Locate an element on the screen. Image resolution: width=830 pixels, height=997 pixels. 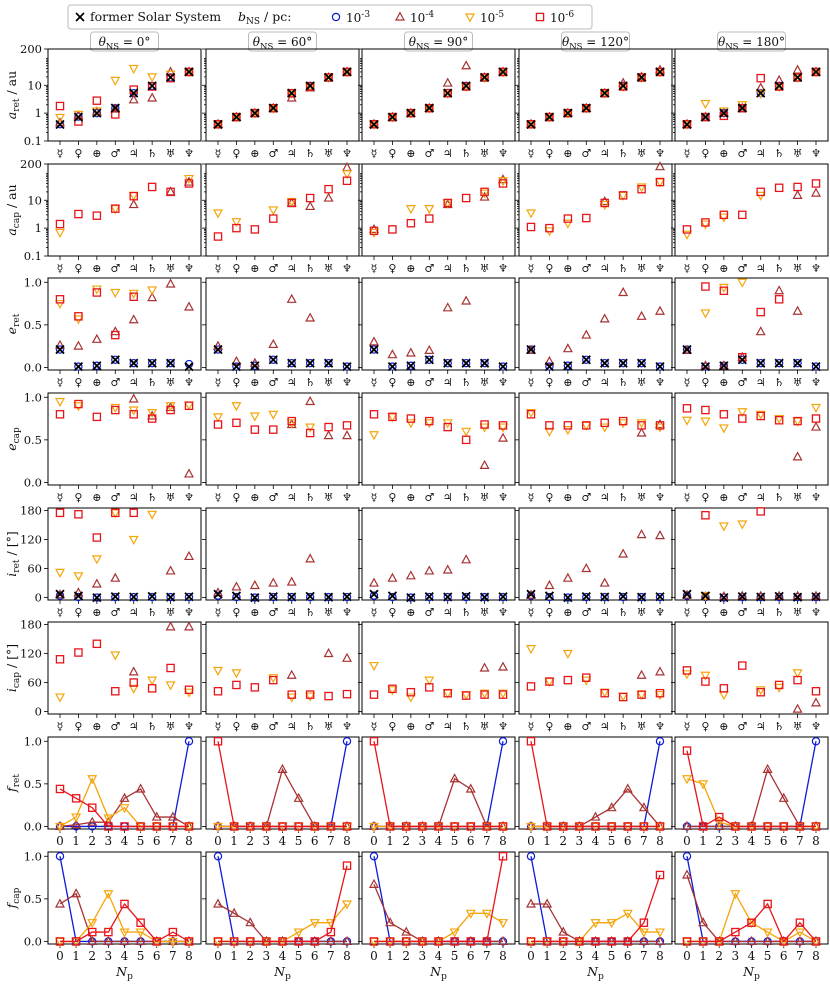
np-tick-label: 1 is located at coordinates (234, 841).